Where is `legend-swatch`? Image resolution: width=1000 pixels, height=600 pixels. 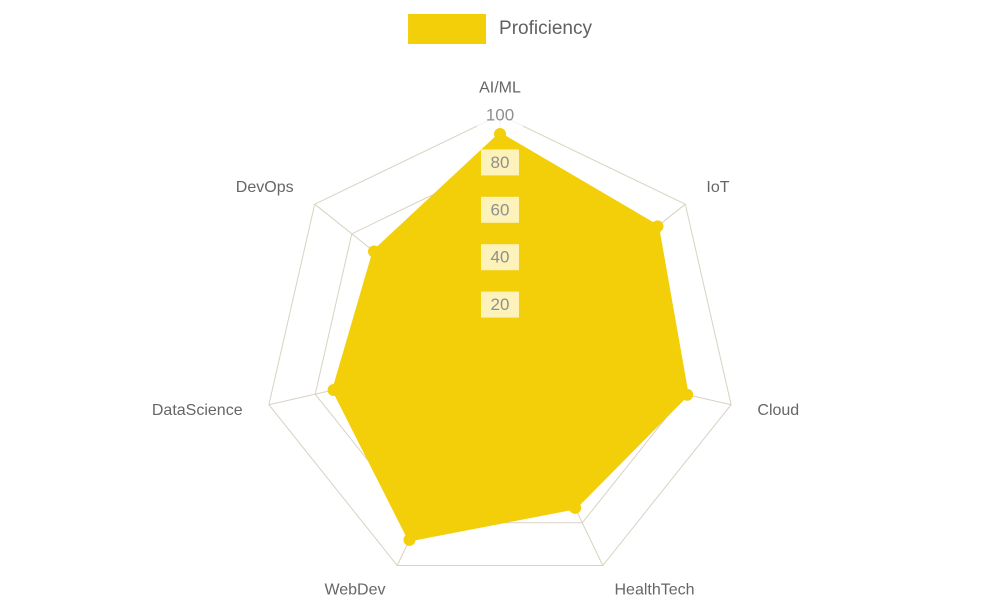
legend-swatch is located at coordinates (447, 29).